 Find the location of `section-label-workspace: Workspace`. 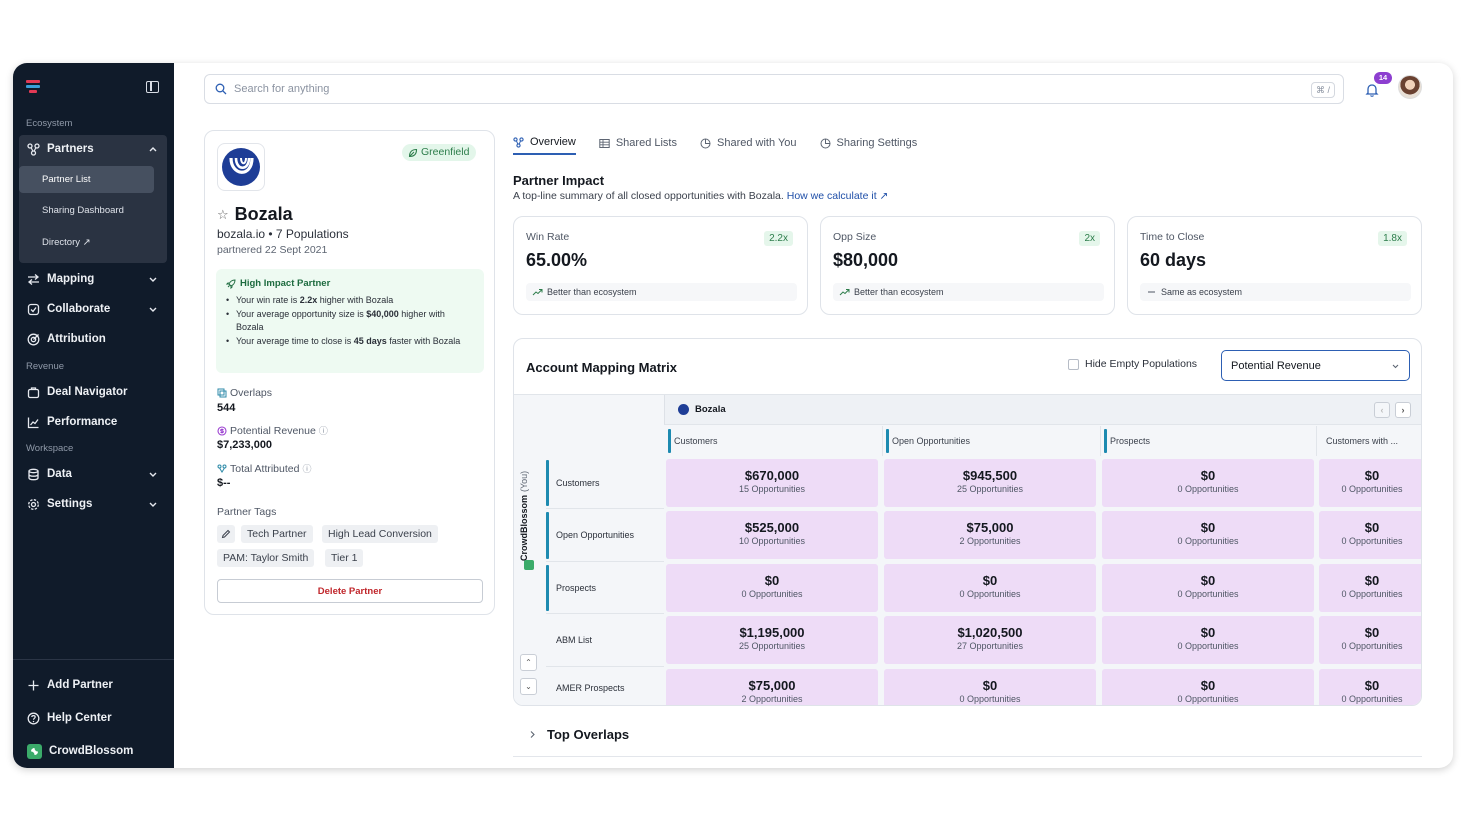

section-label-workspace: Workspace is located at coordinates (50, 448).